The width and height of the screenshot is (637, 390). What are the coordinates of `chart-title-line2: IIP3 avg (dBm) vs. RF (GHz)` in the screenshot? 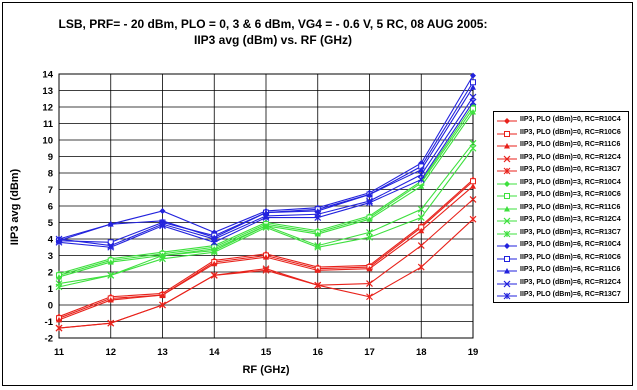 It's located at (273, 40).